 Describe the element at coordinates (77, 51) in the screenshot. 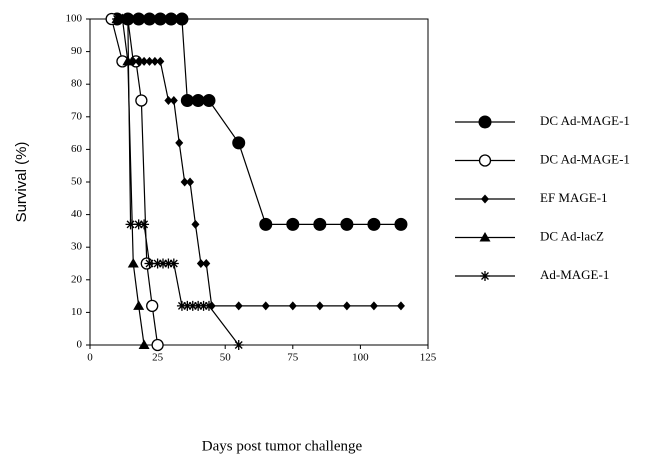

I see `y-tick-label: 90` at that location.